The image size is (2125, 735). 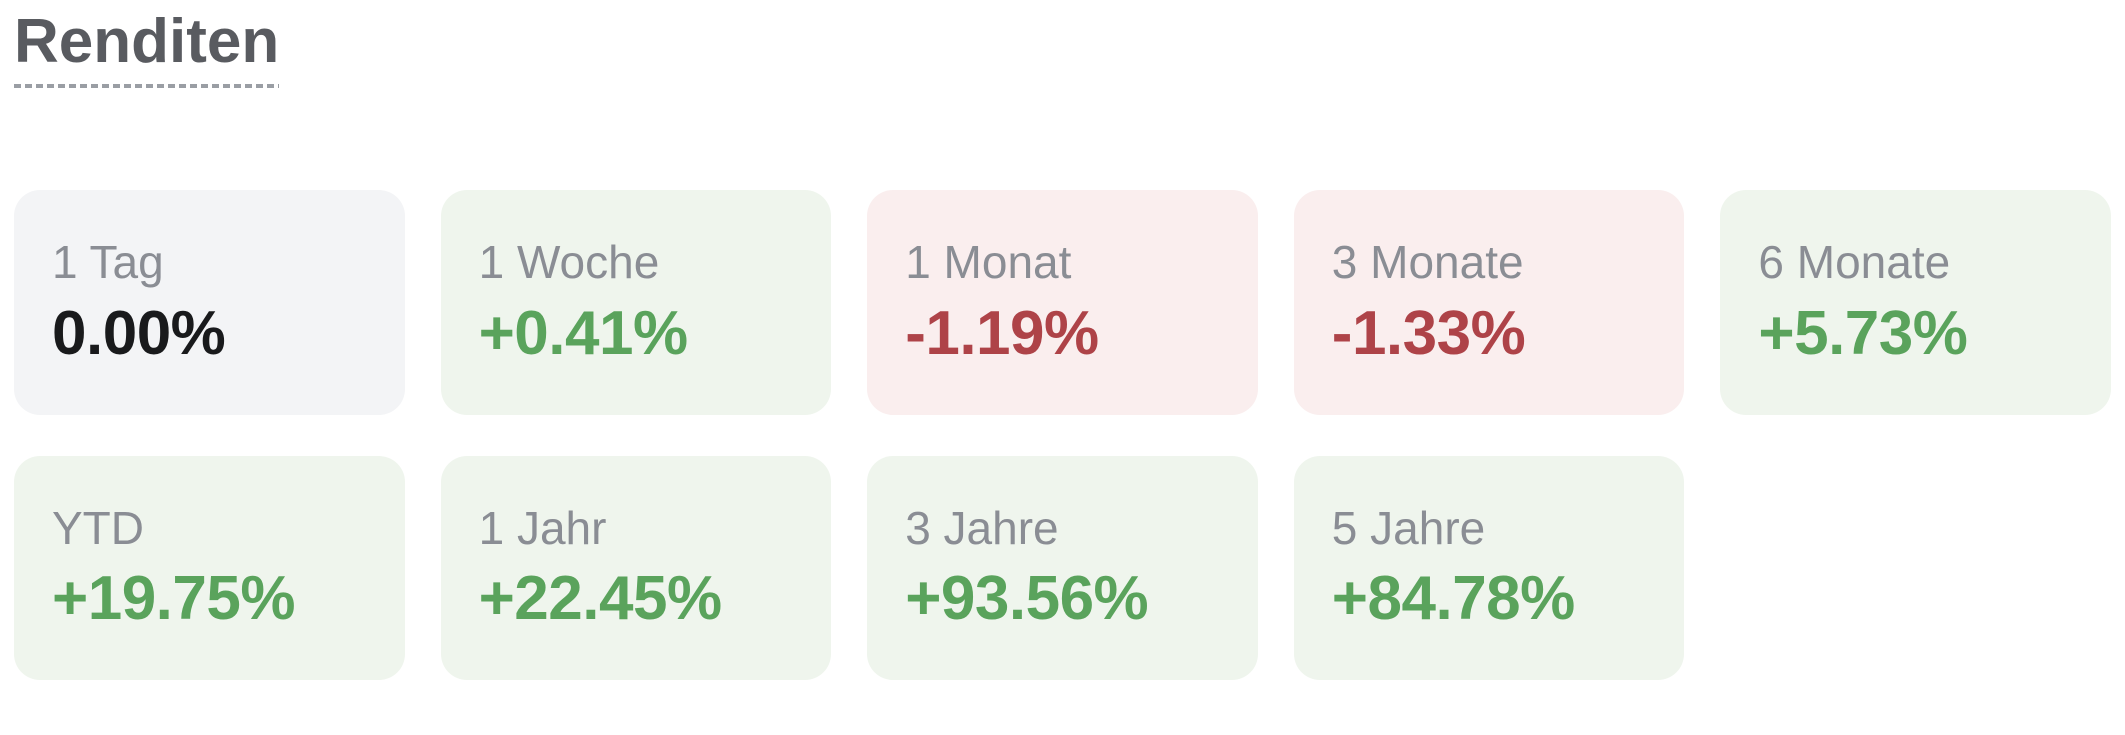 I want to click on return-value: +19.75%, so click(x=173, y=599).